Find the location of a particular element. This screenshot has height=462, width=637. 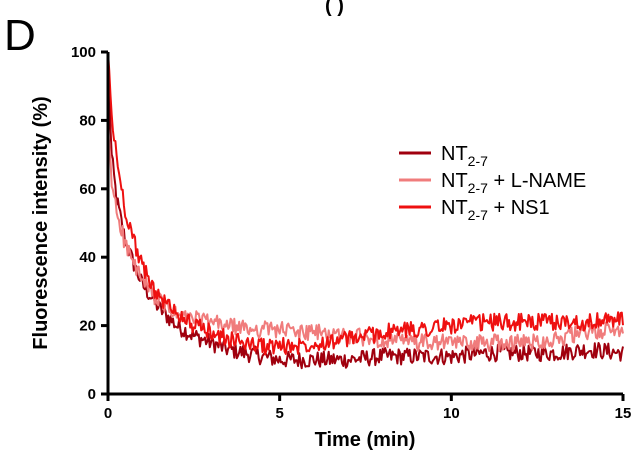

y-tick-label: 60 is located at coordinates (87, 189).